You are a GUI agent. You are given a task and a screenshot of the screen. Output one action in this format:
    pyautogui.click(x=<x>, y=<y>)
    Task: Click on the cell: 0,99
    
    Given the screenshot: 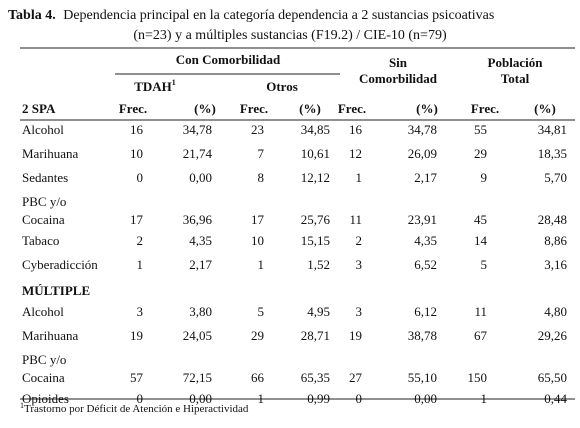 What is the action you would take?
    pyautogui.click(x=318, y=398)
    